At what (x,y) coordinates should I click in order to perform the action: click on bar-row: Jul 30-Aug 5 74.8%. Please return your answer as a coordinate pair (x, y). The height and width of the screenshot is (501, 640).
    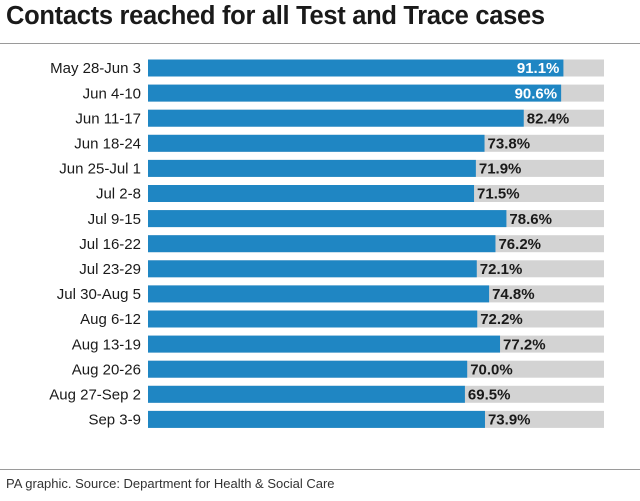
    Looking at the image, I should click on (330, 294).